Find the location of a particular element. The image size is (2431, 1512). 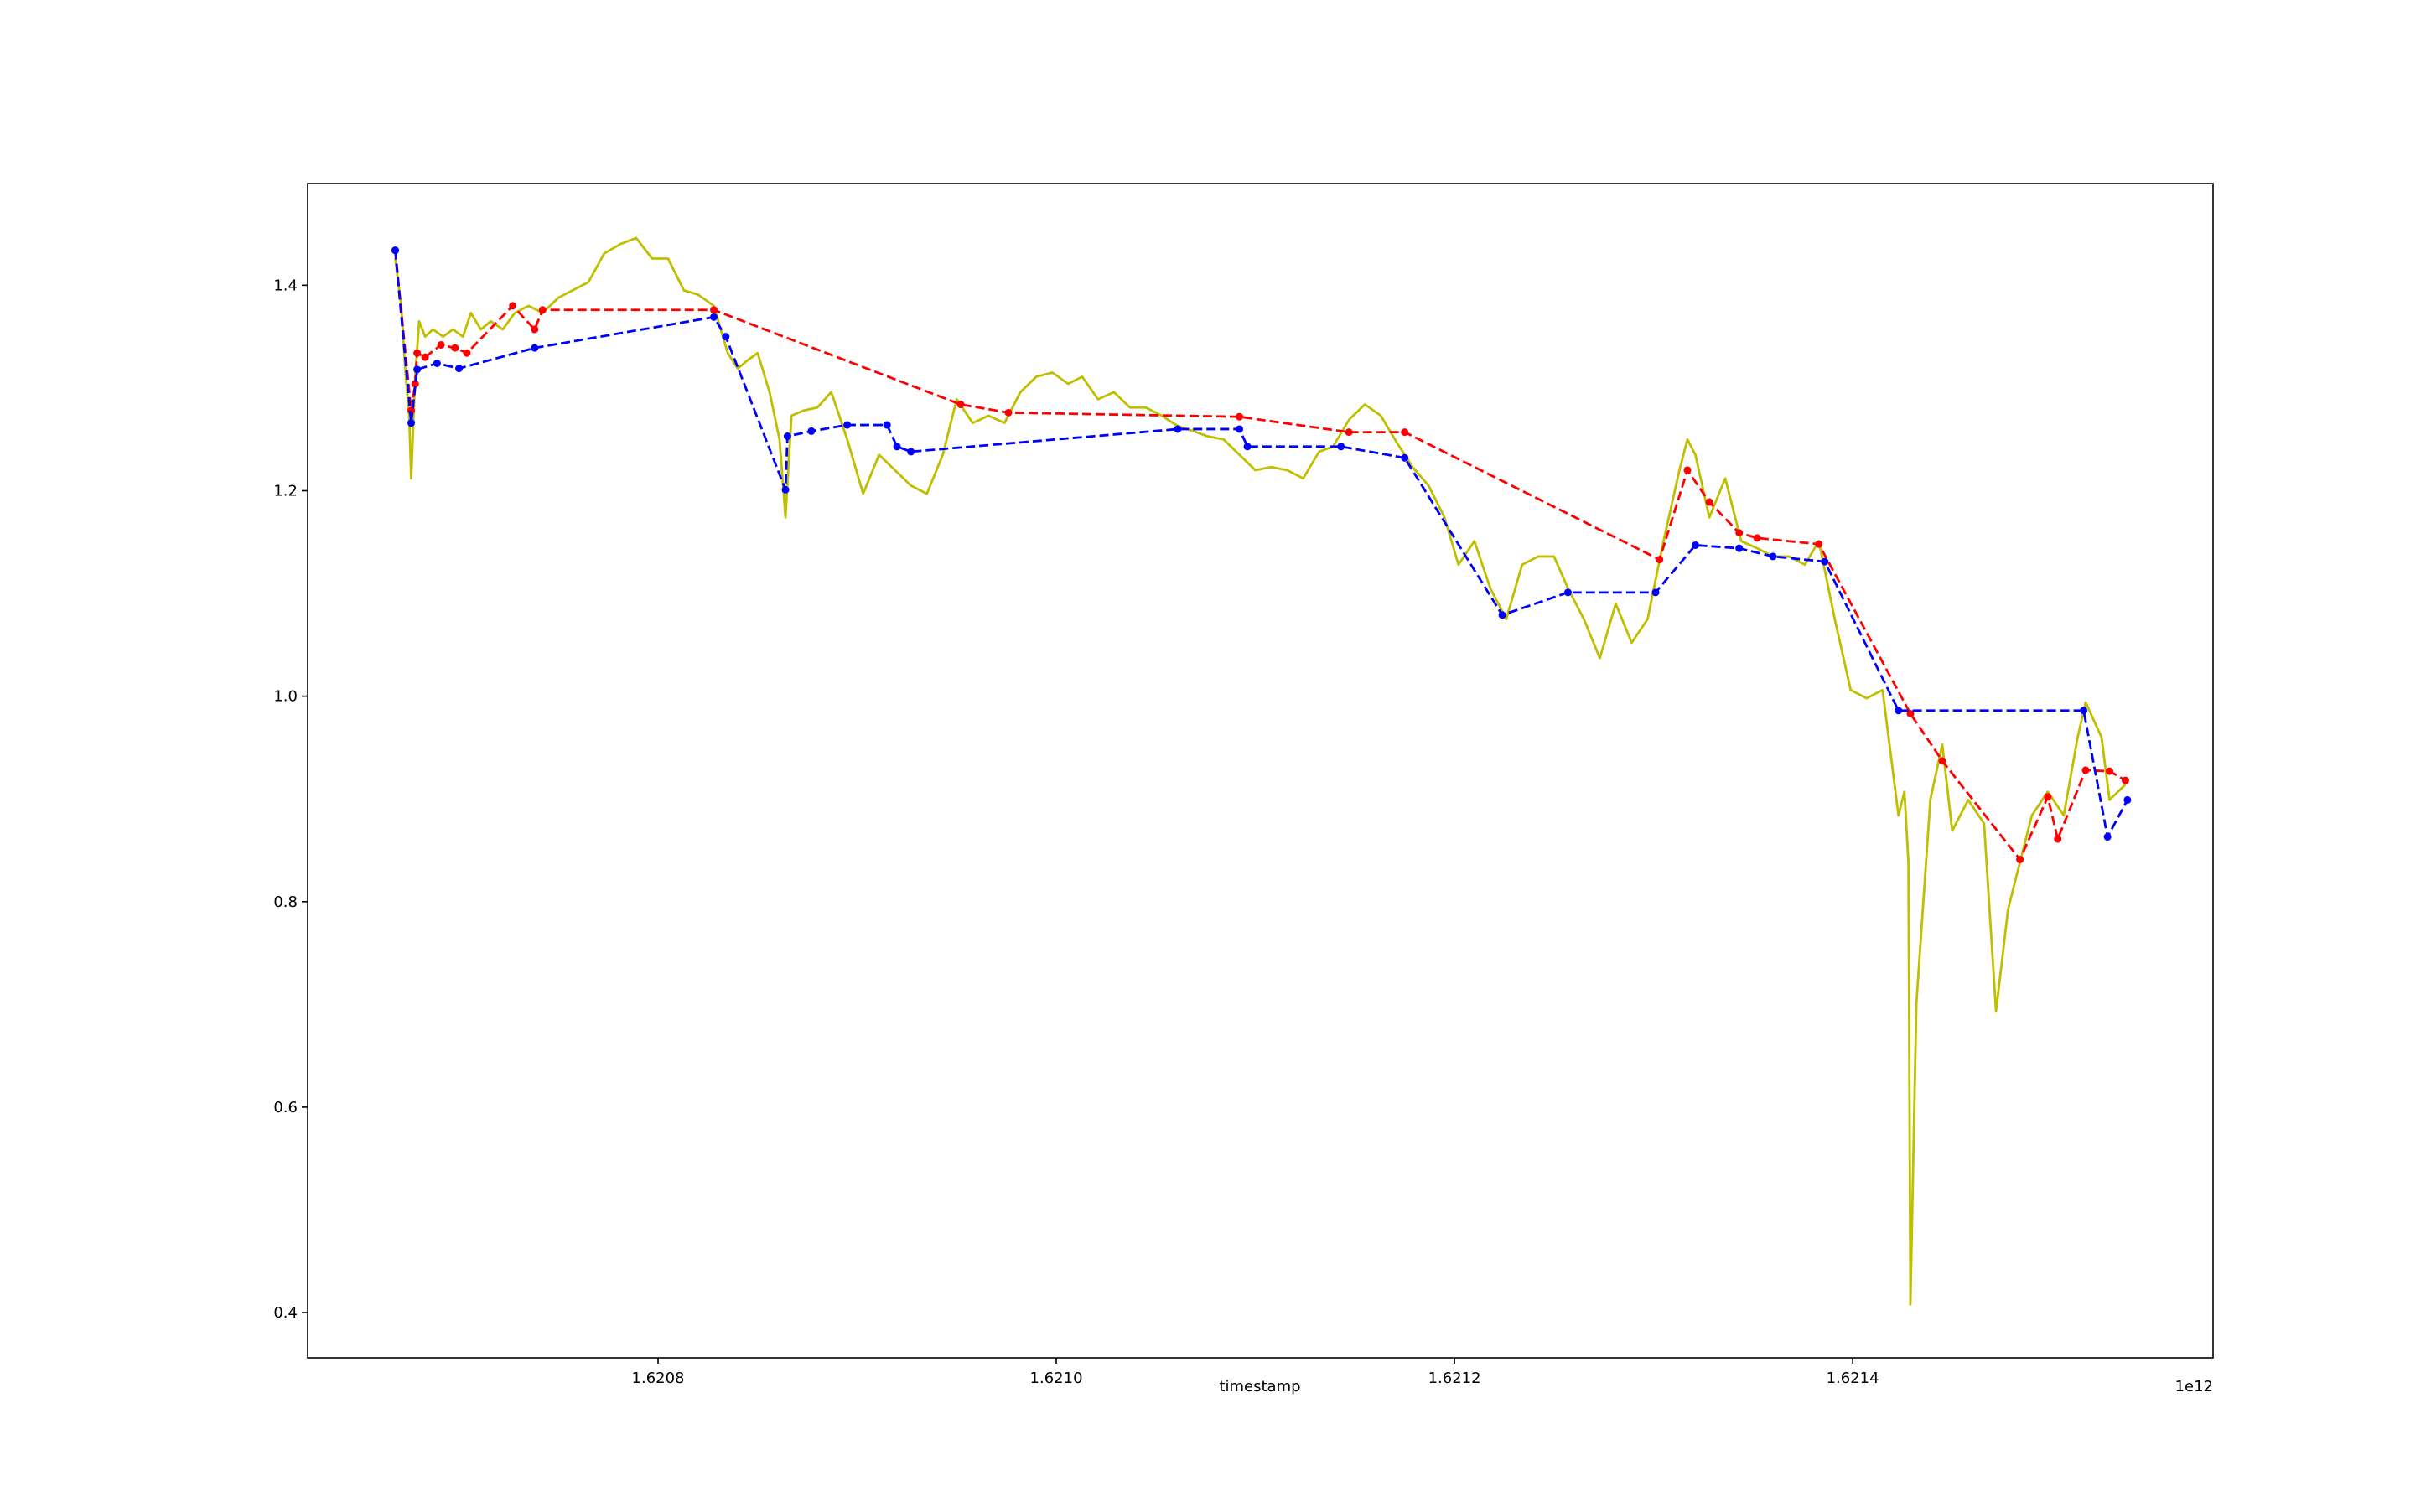

y-tick-label: 1.0 is located at coordinates (285, 697).